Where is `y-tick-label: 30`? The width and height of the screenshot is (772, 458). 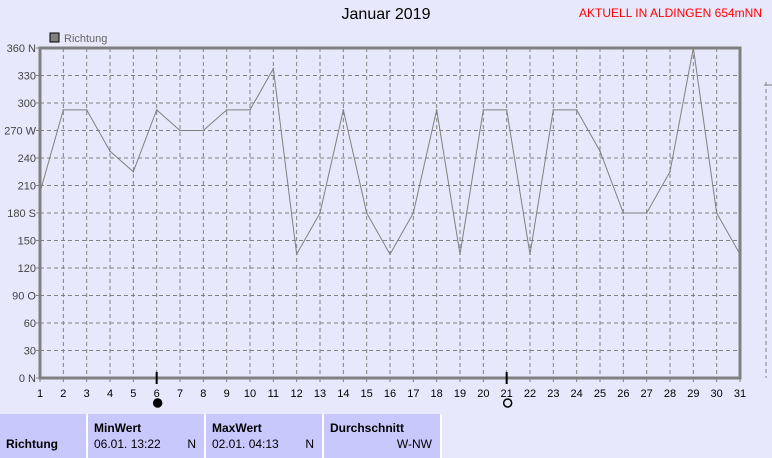
y-tick-label: 30 is located at coordinates (30, 352).